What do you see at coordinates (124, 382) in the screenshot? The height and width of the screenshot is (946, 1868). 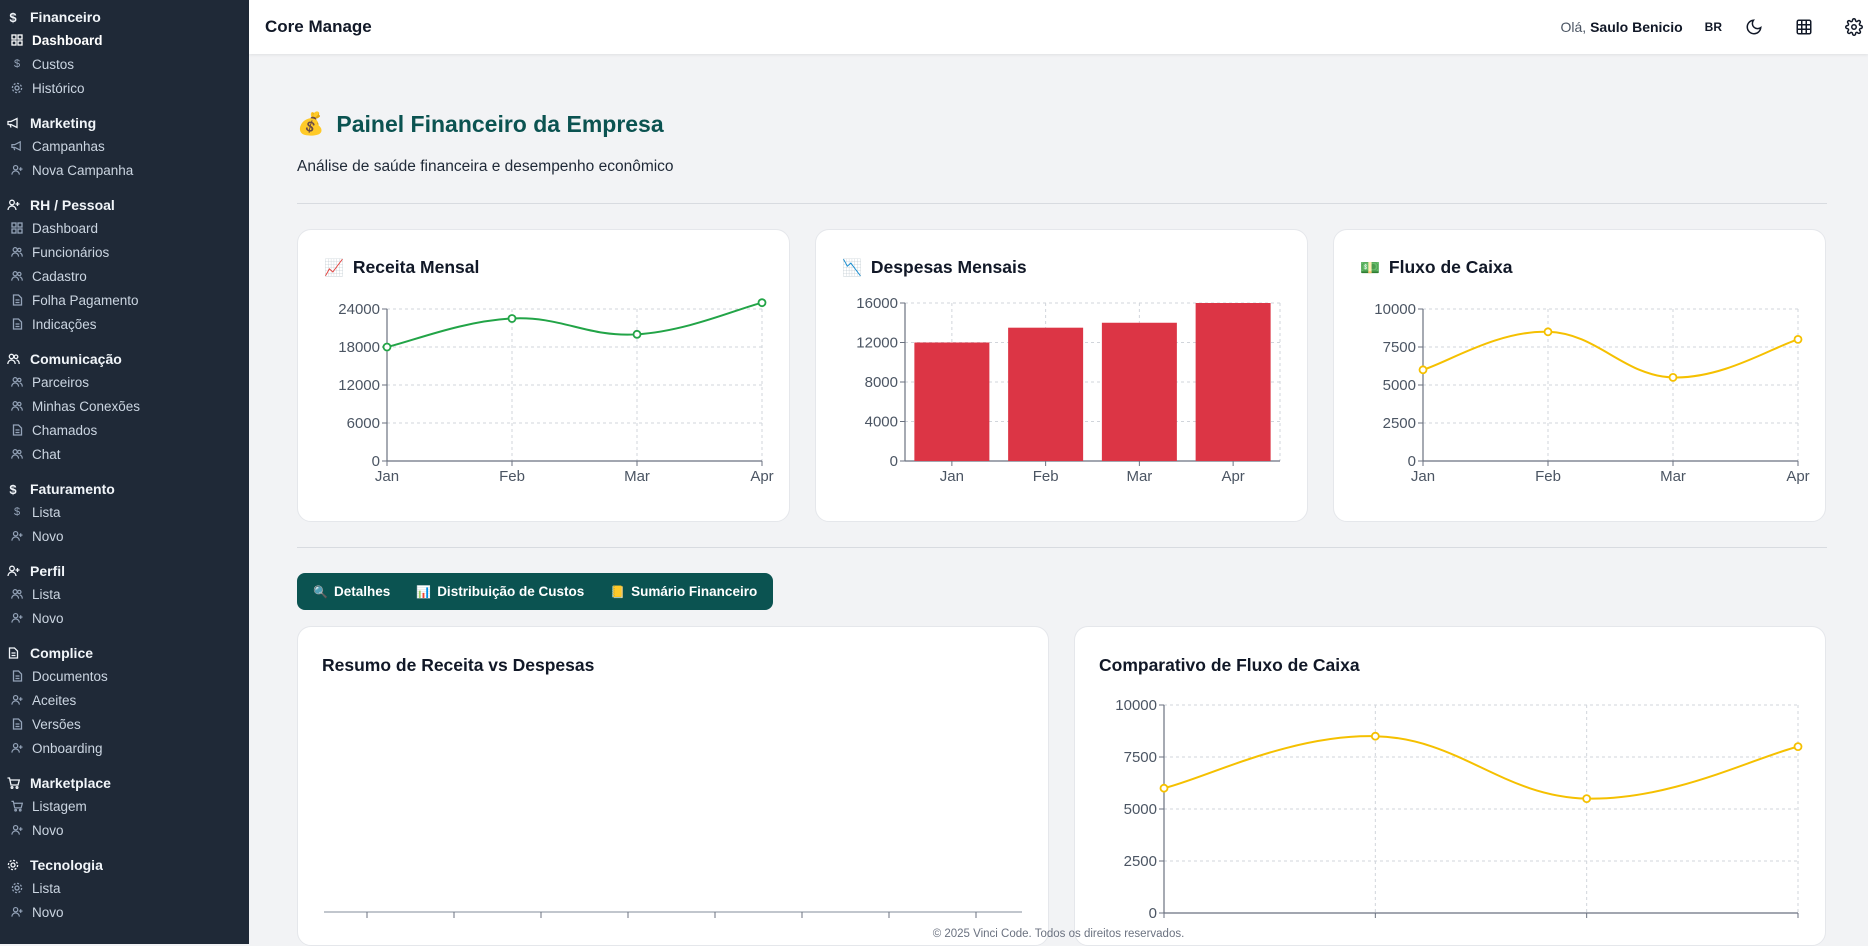 I see `sidebar-item-parceiros: Parceiros` at bounding box center [124, 382].